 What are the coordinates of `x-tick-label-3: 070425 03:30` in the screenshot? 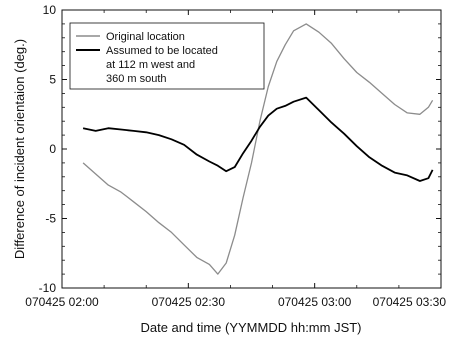 It's located at (410, 302).